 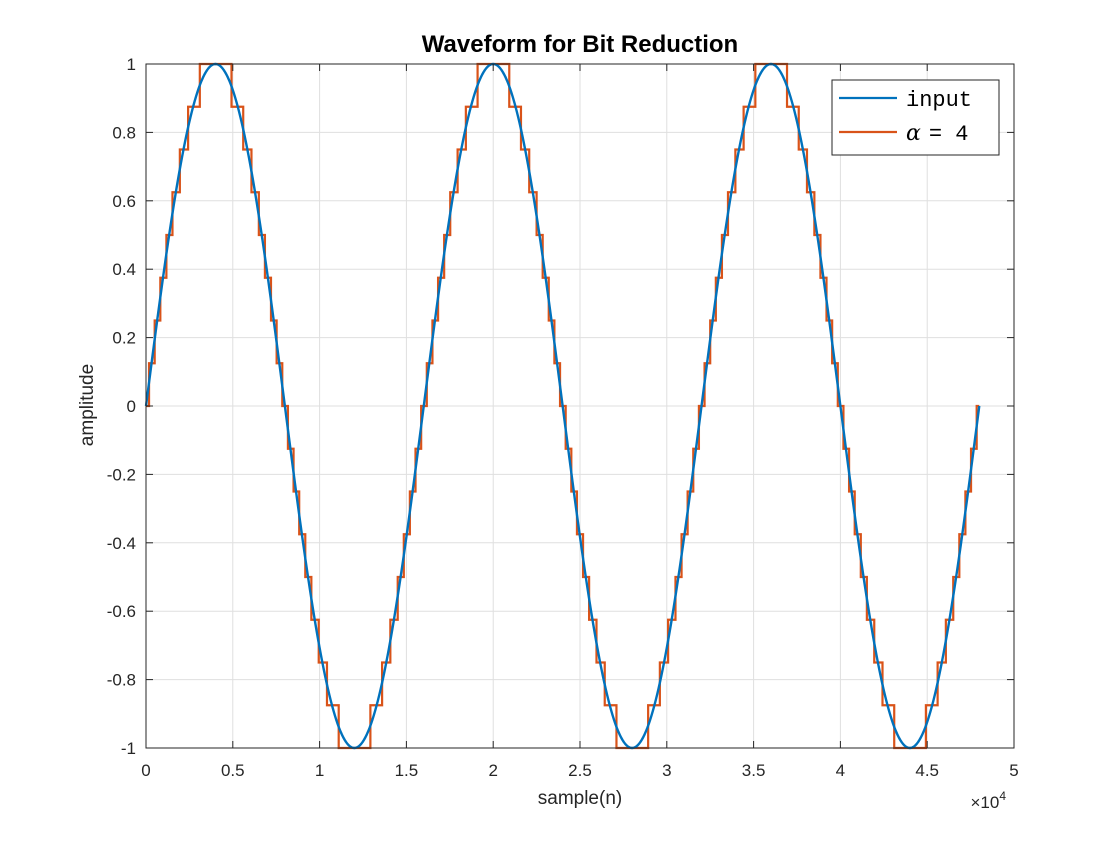 I want to click on y-axis-label: amplitude, so click(x=87, y=405).